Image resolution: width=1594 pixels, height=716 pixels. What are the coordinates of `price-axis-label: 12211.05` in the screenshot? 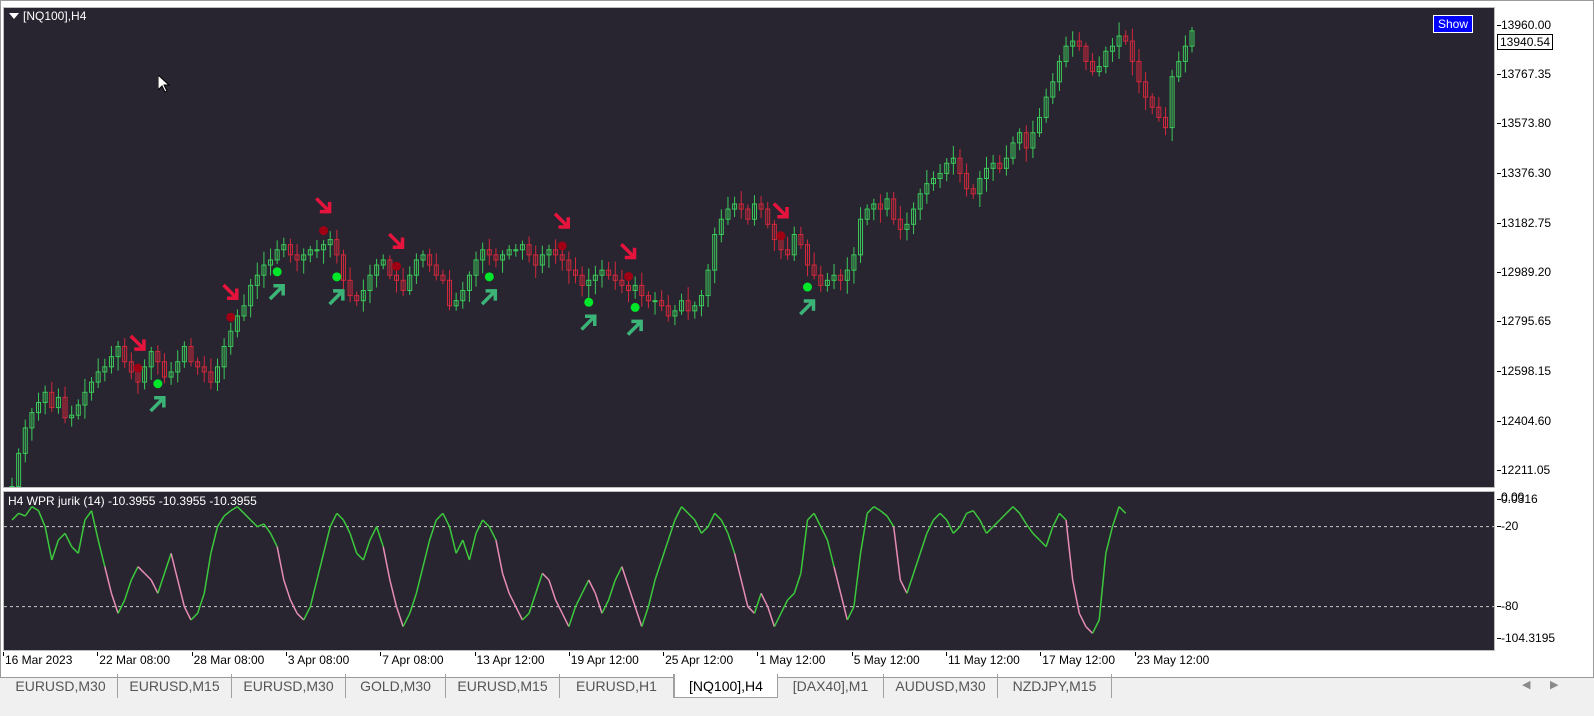 It's located at (1526, 469).